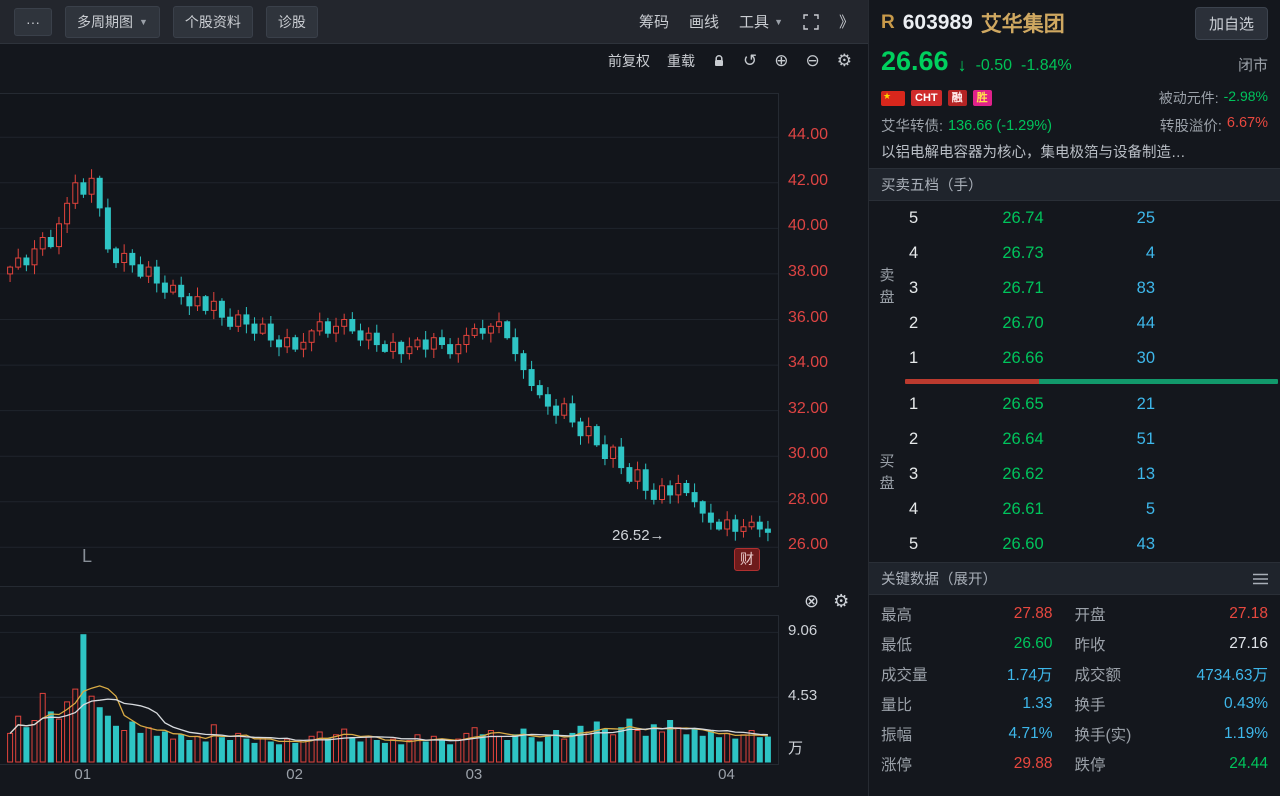 This screenshot has height=796, width=1280. Describe the element at coordinates (1090, 615) in the screenshot. I see `kd-label: 开盘` at that location.